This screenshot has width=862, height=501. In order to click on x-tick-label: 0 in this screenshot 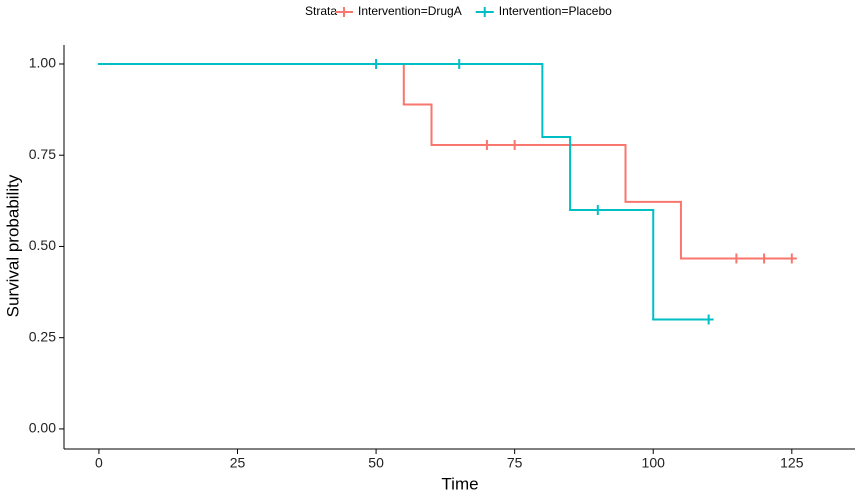, I will do `click(99, 463)`.